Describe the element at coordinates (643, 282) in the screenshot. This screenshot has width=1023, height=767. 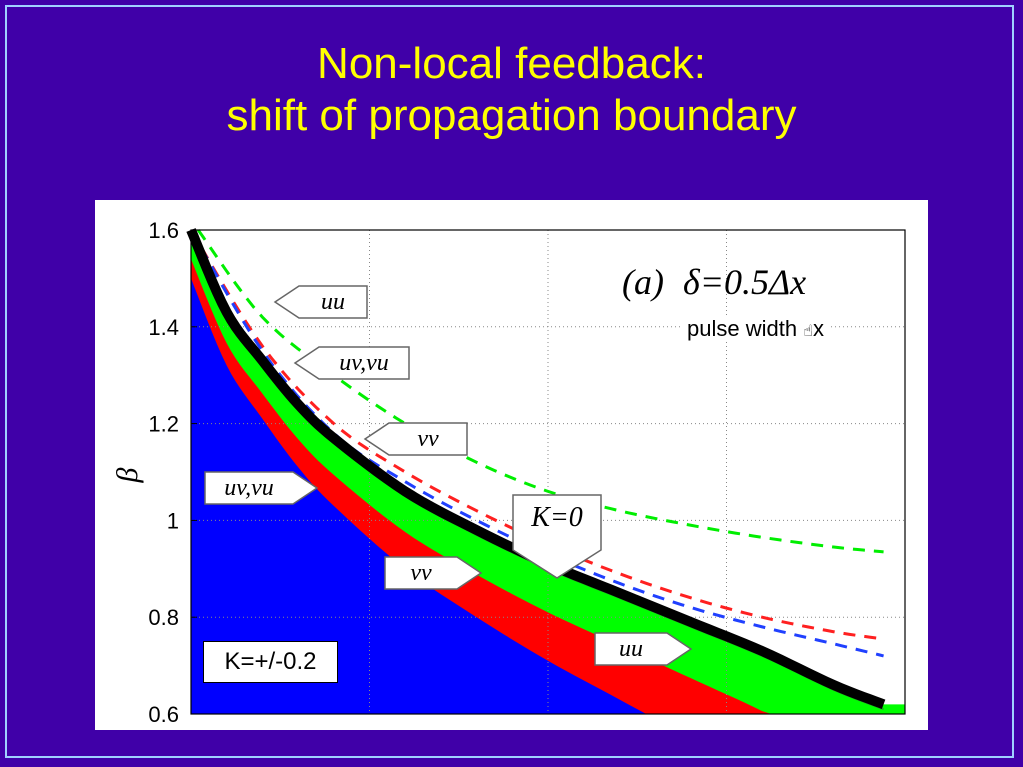
I see `panel-label: (a)` at that location.